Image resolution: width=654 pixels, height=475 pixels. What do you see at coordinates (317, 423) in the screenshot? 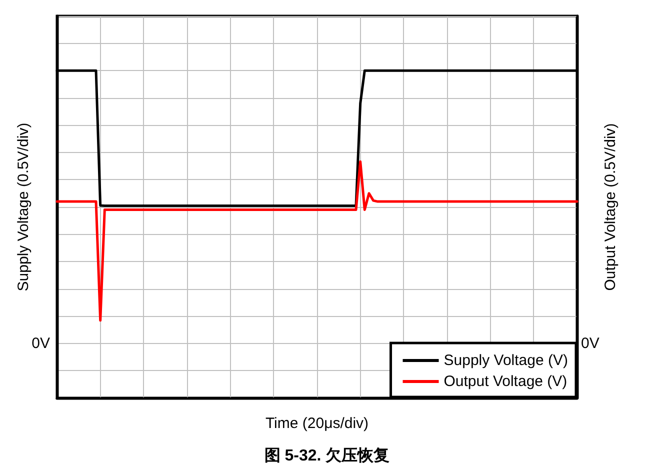
I see `x-axis-title: Time (20μs/div)` at bounding box center [317, 423].